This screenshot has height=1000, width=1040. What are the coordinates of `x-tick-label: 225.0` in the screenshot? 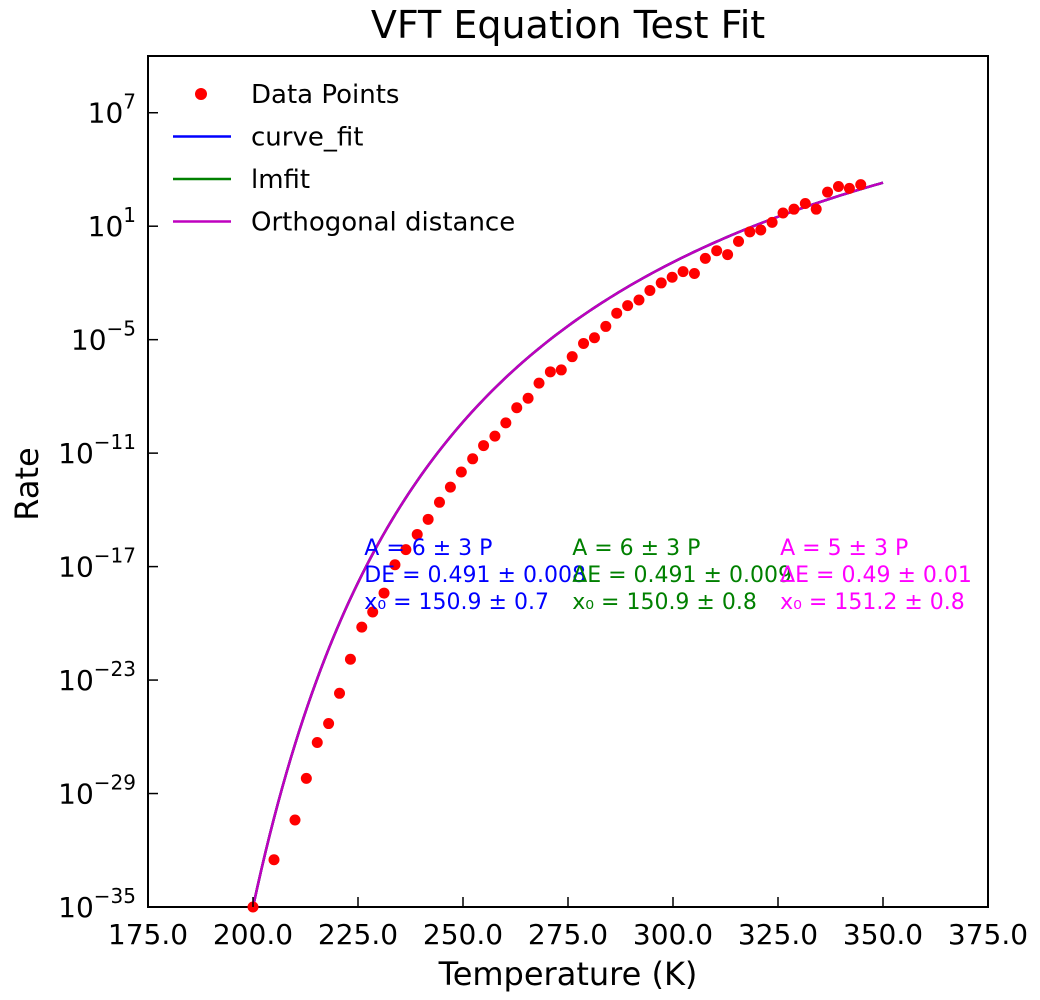 It's located at (358, 934).